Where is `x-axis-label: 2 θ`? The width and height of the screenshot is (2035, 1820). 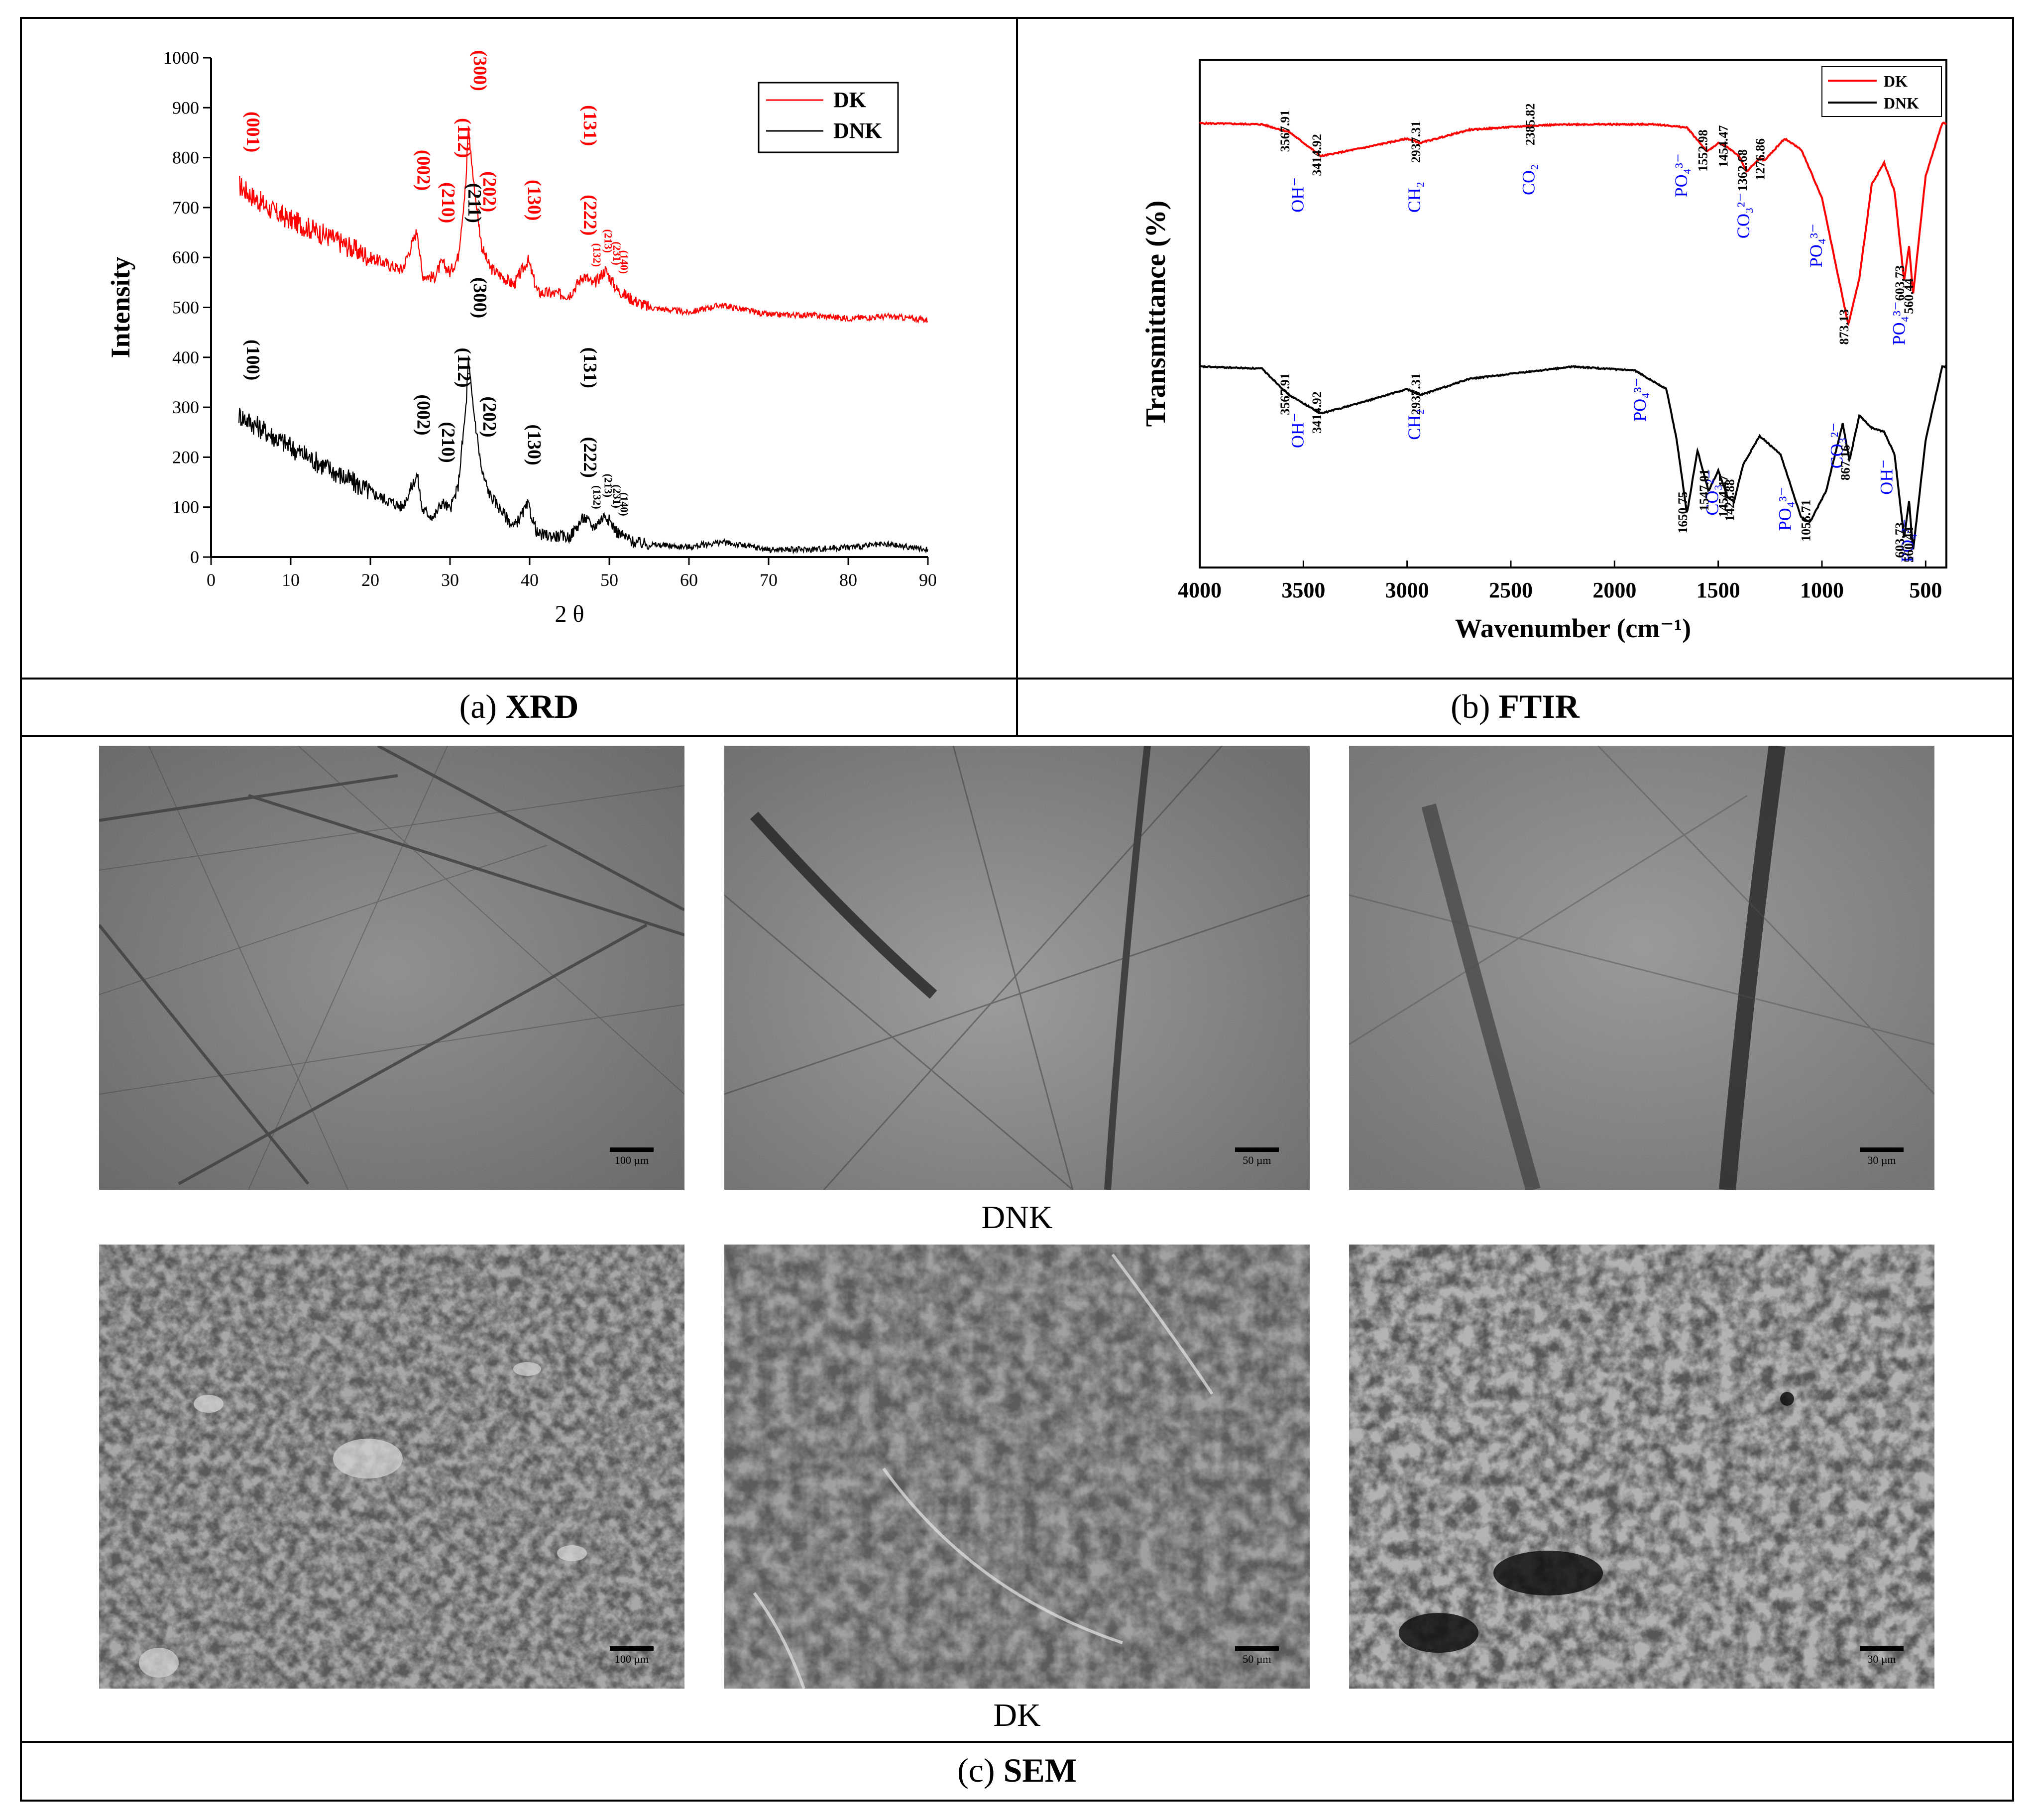
x-axis-label: 2 θ is located at coordinates (569, 614).